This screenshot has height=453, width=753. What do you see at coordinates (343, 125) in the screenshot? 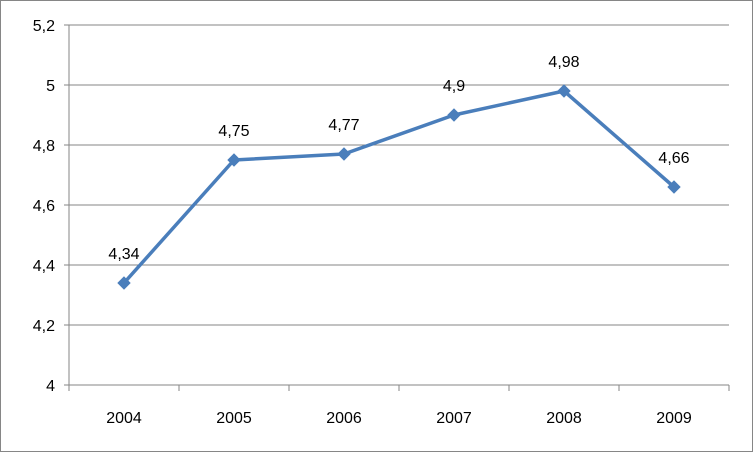
I see `data-label-2006: 4,77` at bounding box center [343, 125].